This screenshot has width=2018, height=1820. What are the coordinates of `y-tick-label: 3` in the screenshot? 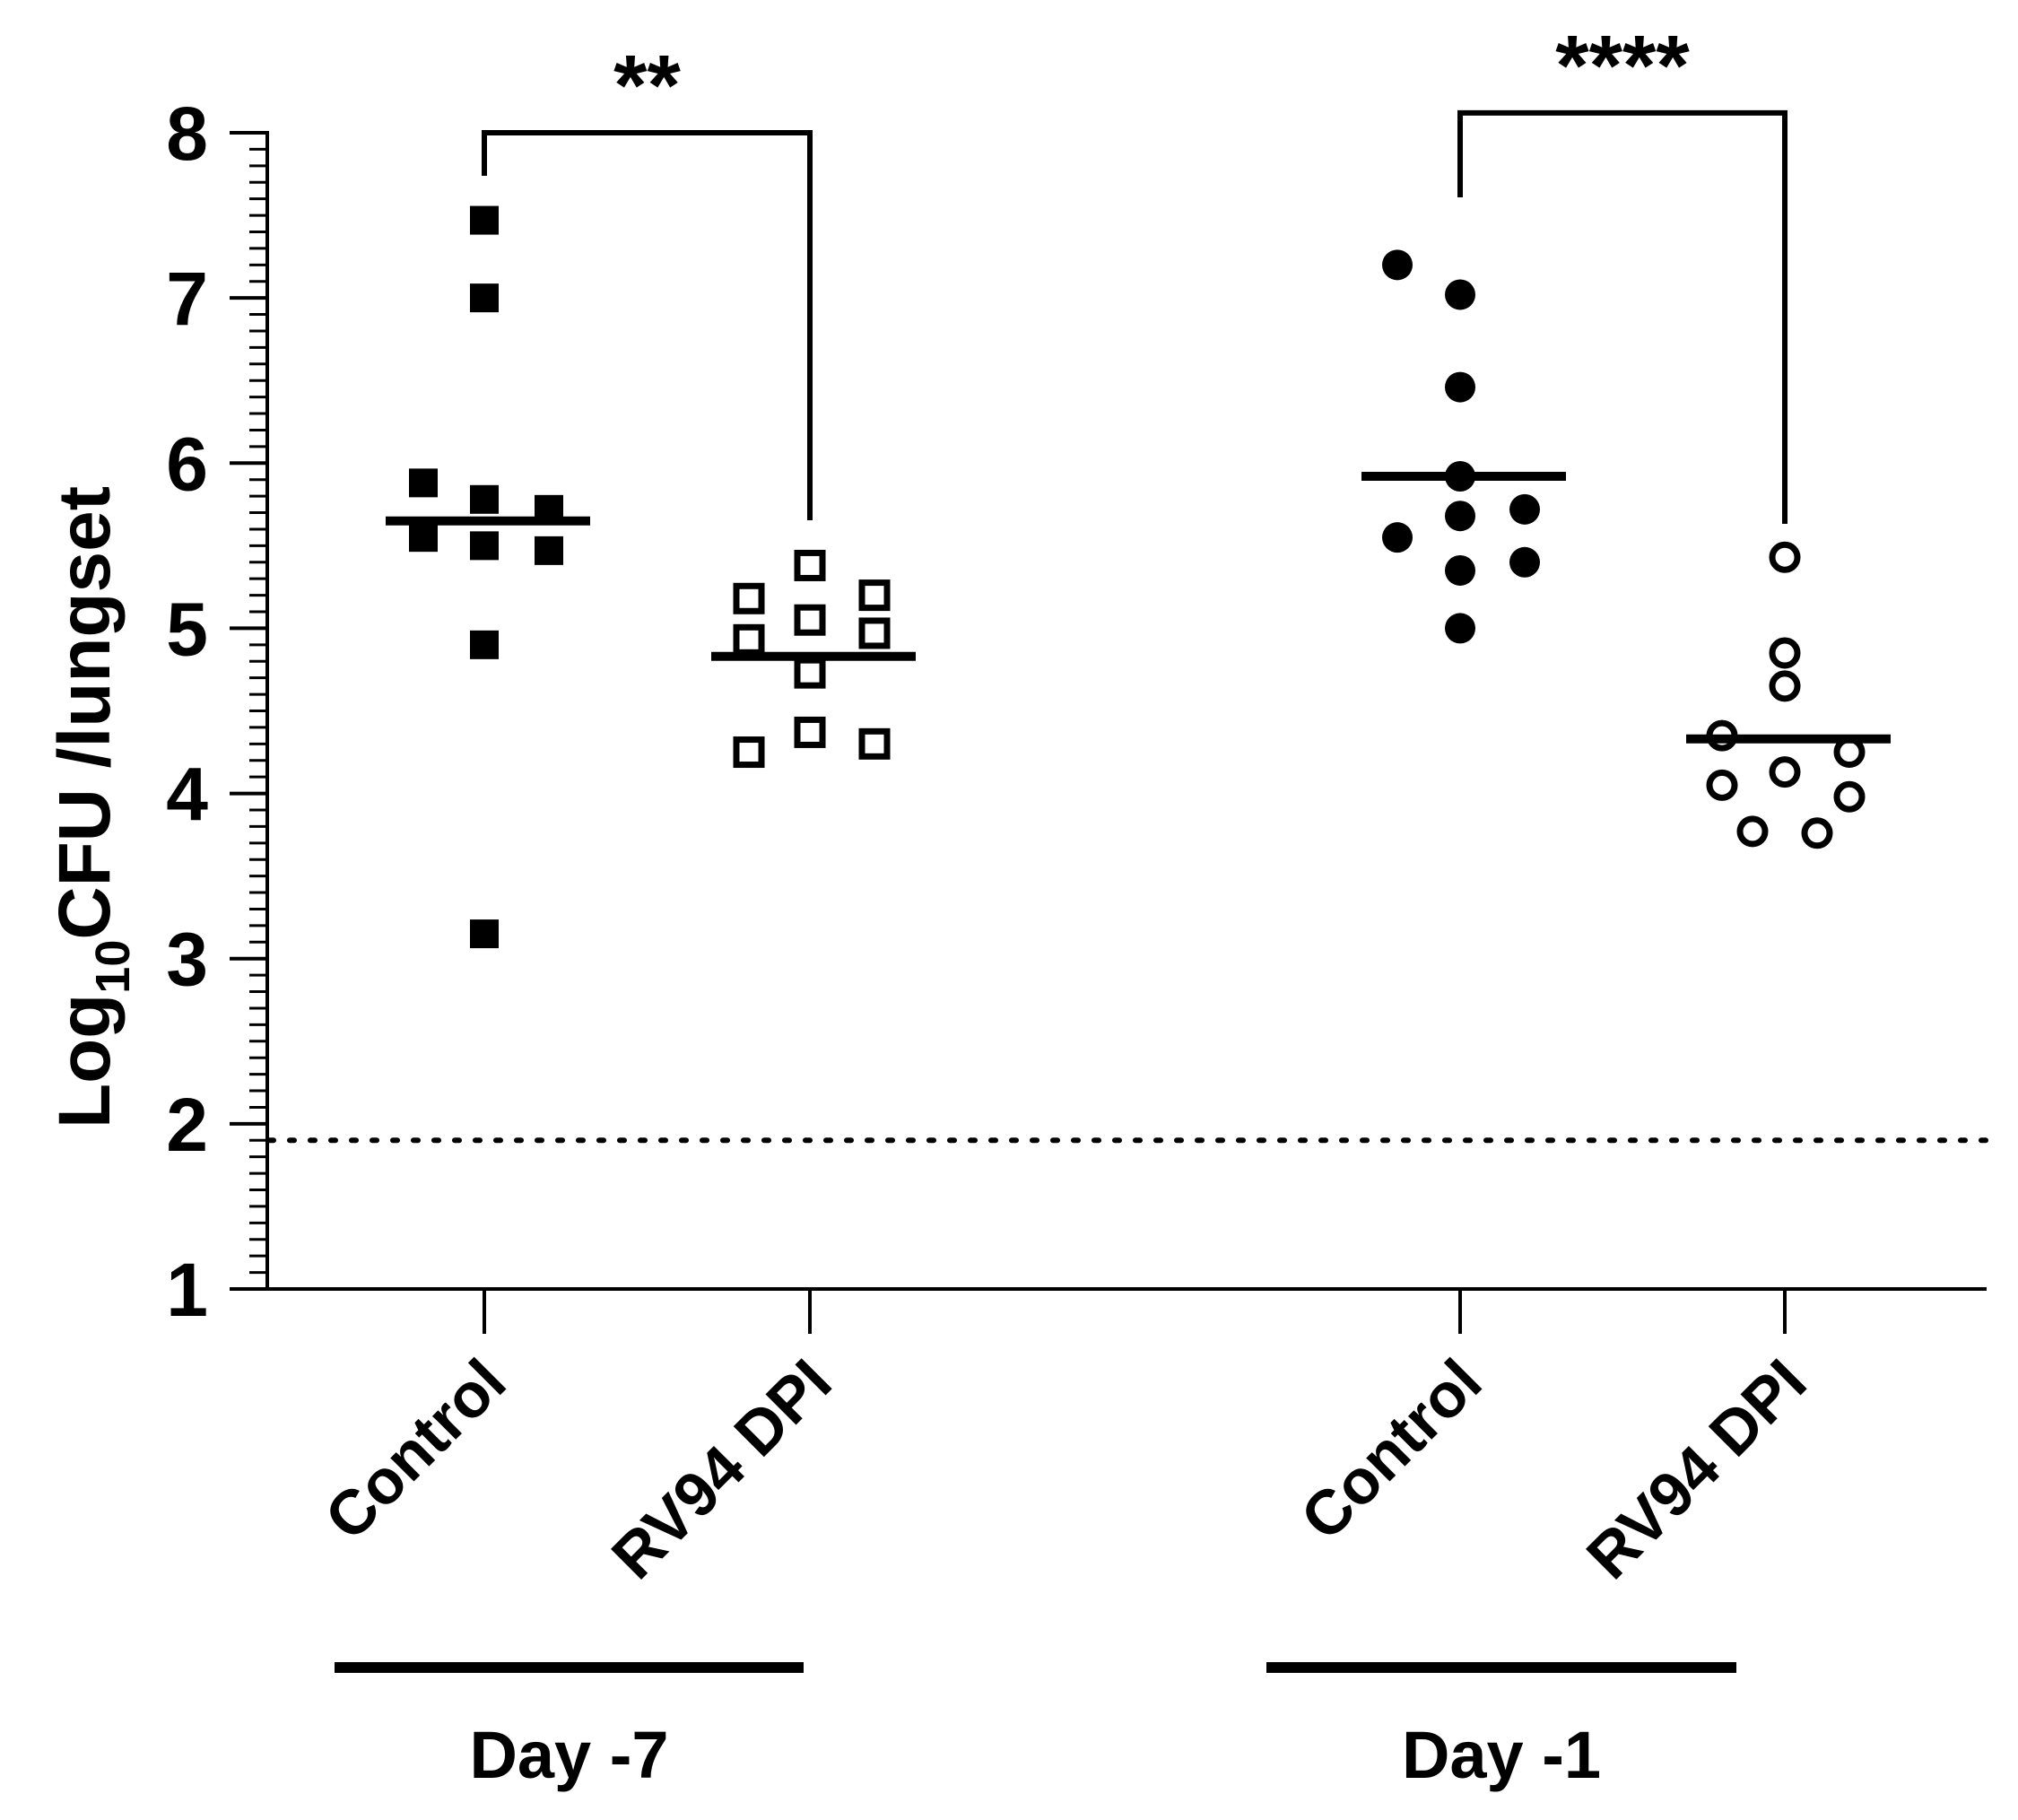 It's located at (187, 960).